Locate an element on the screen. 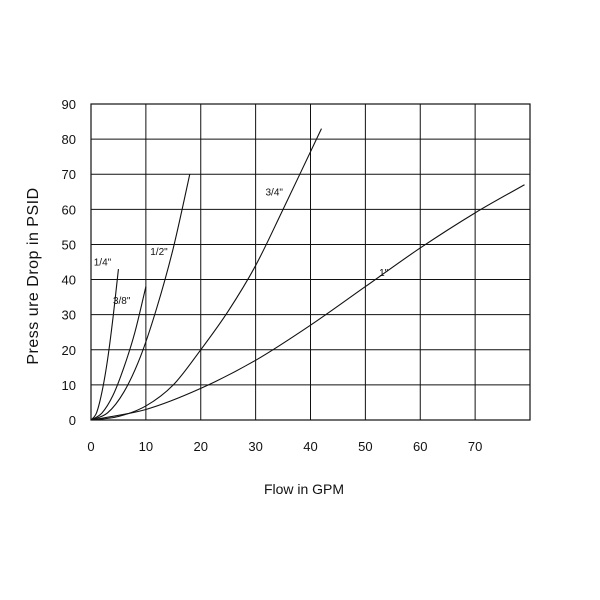  y-tick-labels: 0 10 20 30 40 50 60 70 80 90 is located at coordinates (69, 262).